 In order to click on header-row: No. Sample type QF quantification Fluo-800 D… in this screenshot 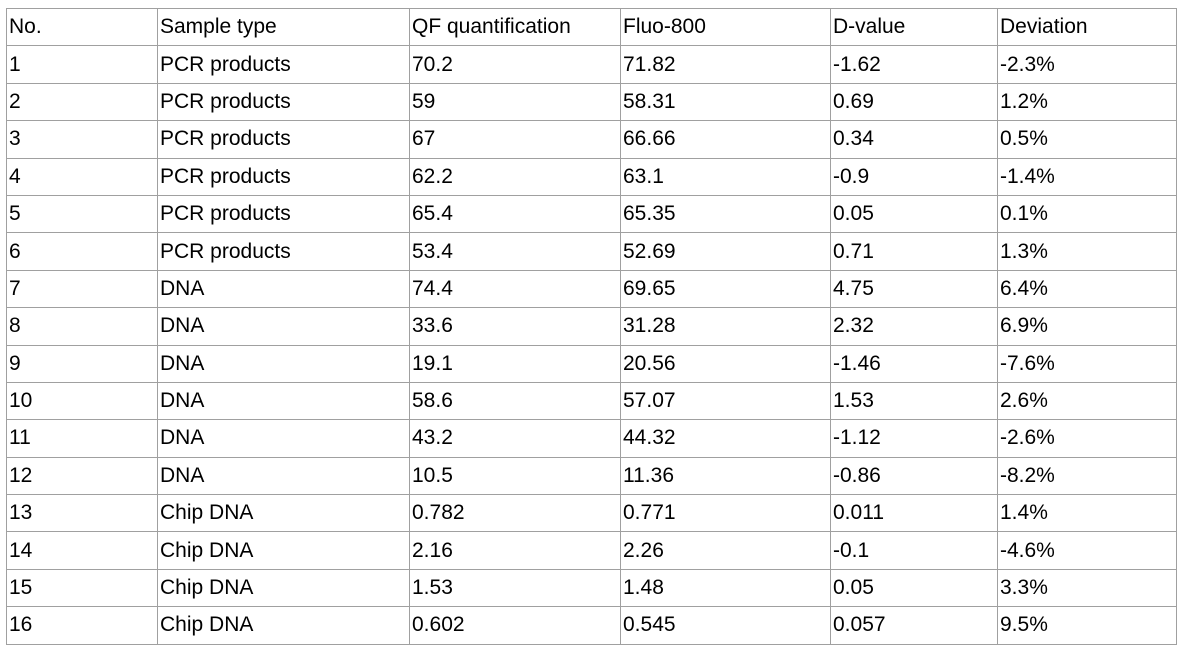, I will do `click(591, 27)`.